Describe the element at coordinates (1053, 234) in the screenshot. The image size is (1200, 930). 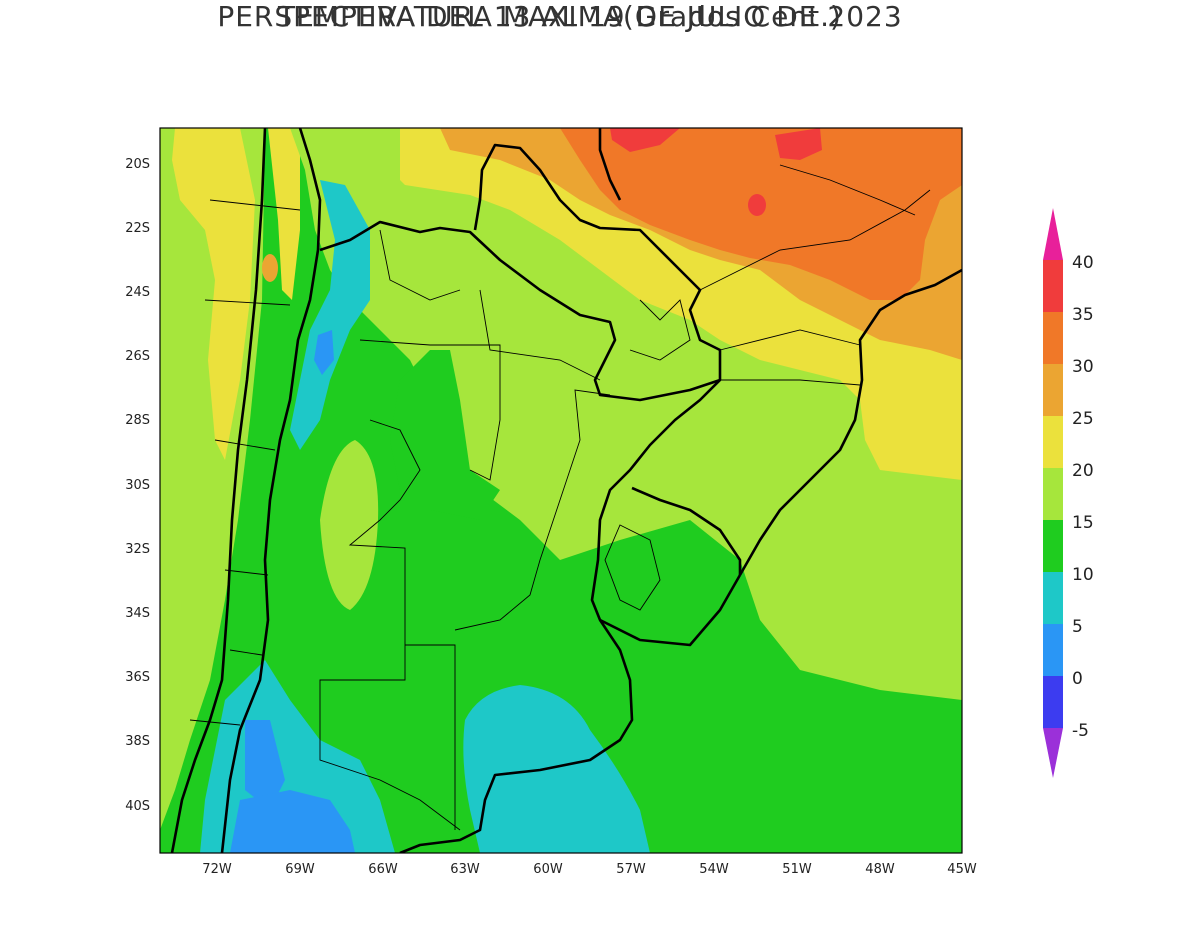
I see `colorbar-cap-top` at that location.